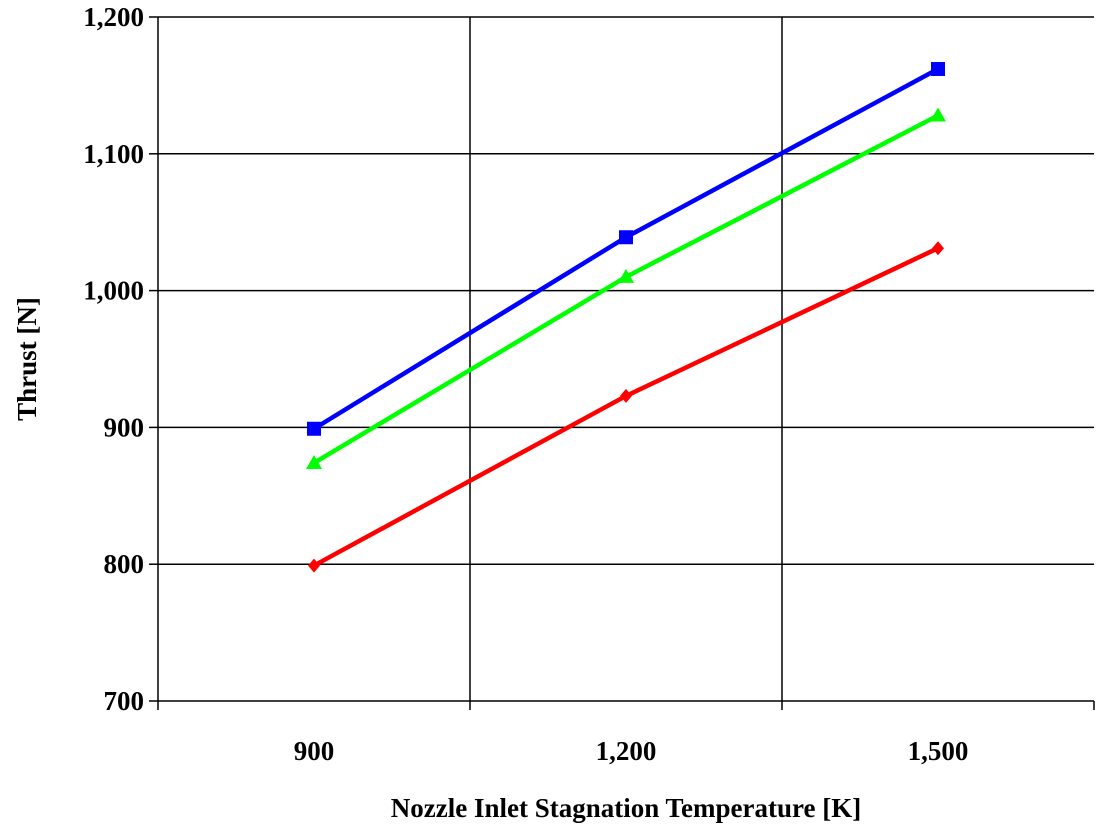  What do you see at coordinates (124, 564) in the screenshot?
I see `y-tick-label: 800` at bounding box center [124, 564].